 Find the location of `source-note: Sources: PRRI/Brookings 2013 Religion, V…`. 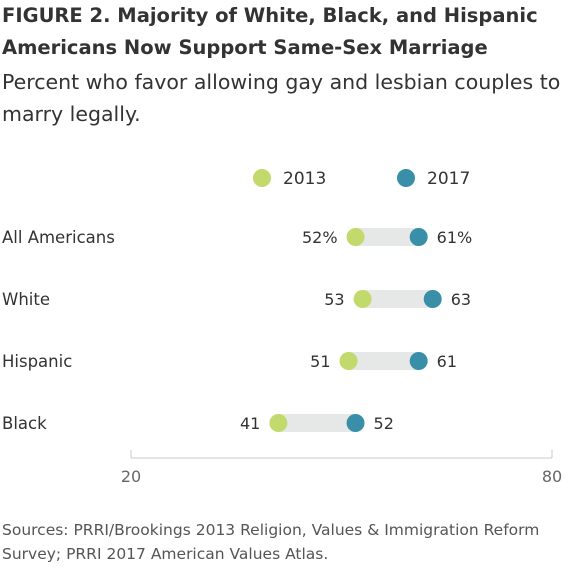

source-note: Sources: PRRI/Brookings 2013 Religion, V… is located at coordinates (271, 542).